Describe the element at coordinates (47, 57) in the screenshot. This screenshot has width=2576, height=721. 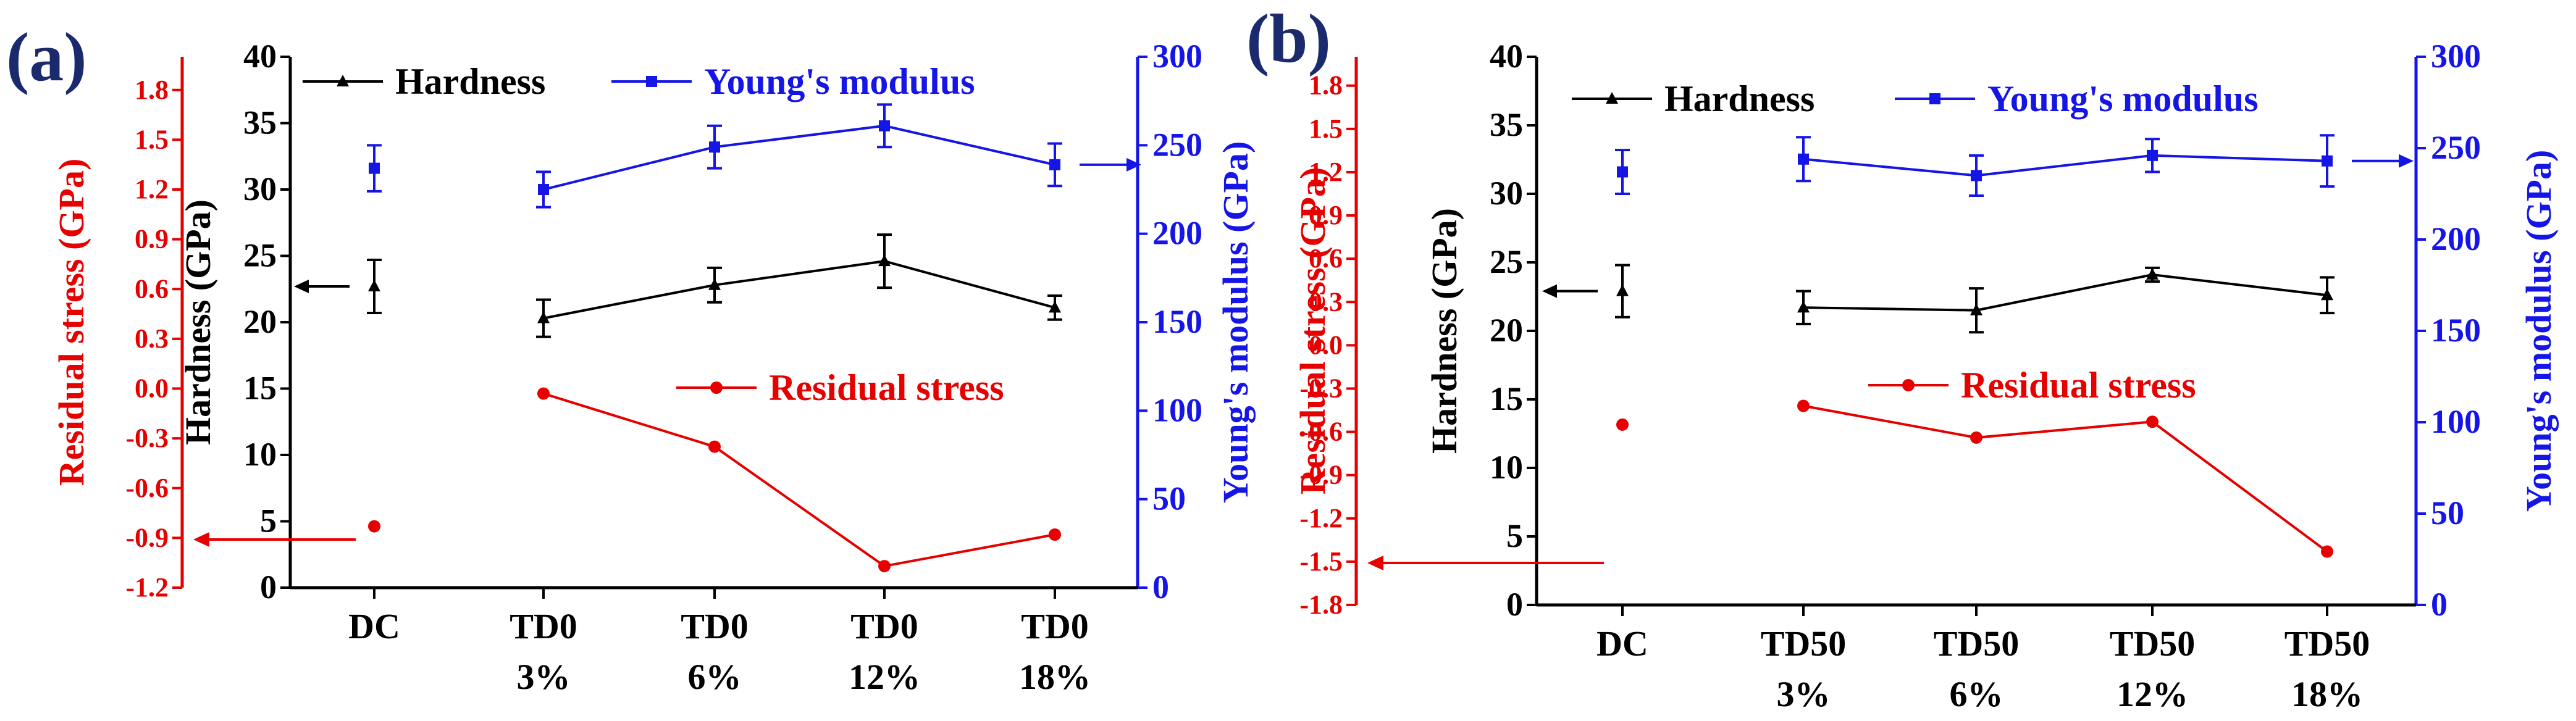
I see `panel-label: (a)` at that location.